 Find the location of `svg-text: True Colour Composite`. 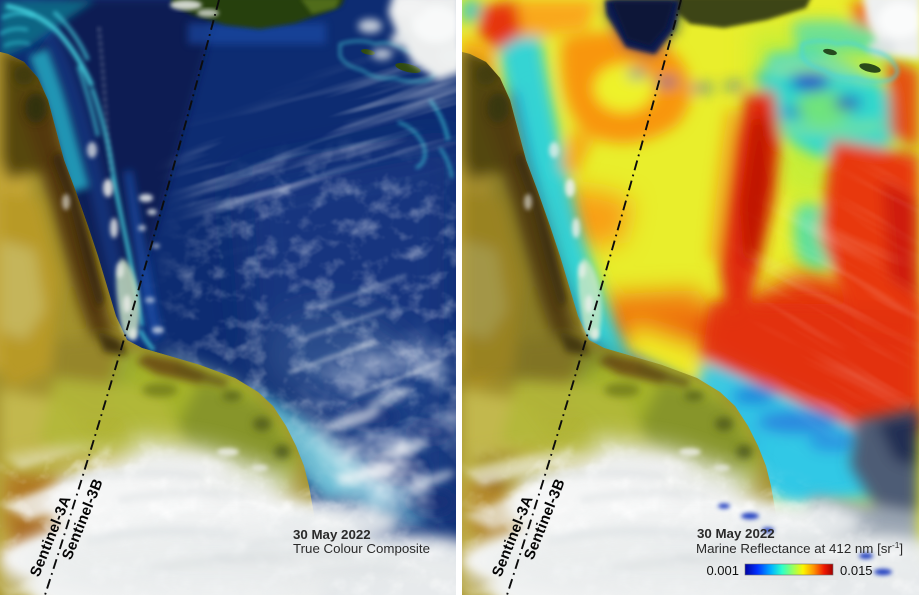

svg-text: True Colour Composite is located at coordinates (361, 548).